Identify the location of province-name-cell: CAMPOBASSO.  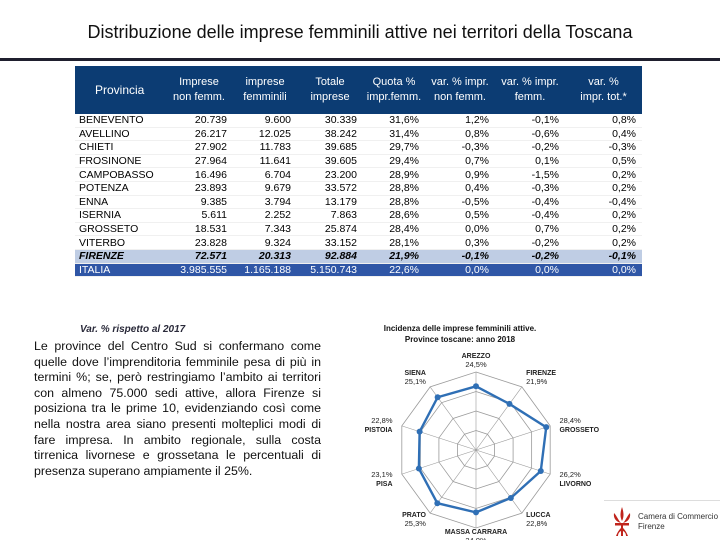
(120, 174).